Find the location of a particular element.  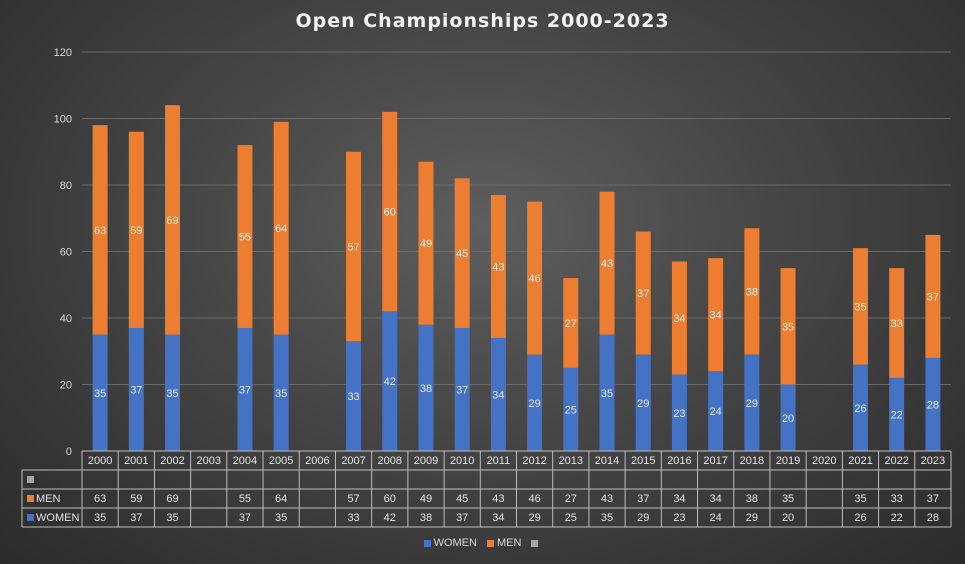

data-label-men: 38 is located at coordinates (752, 292).